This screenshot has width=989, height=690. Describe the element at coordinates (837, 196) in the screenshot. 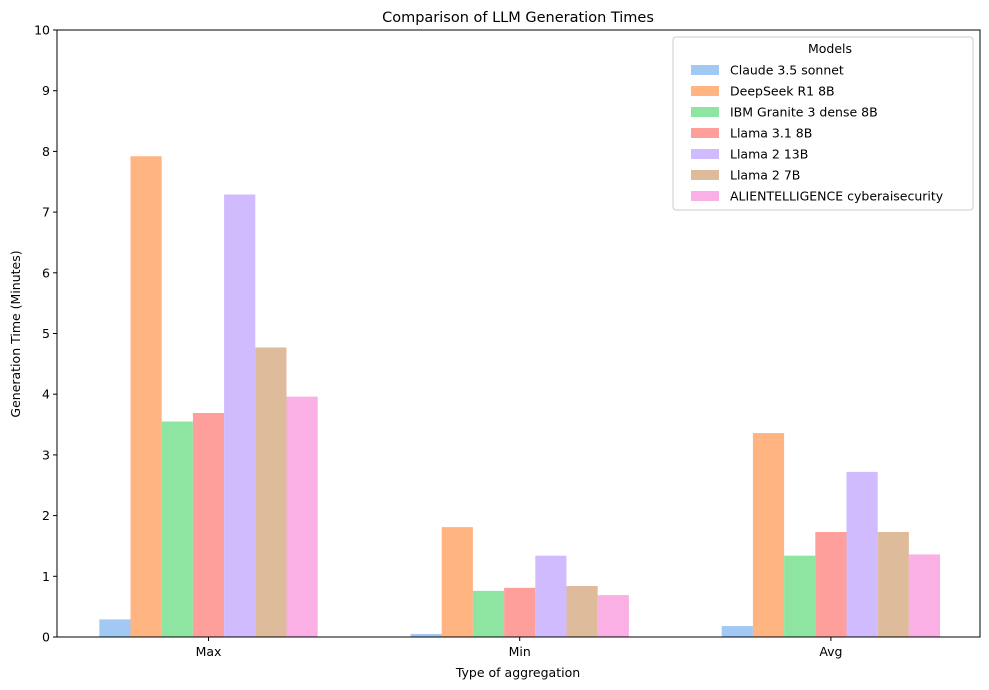

I see `legend-entry: ALIENTELLIGENCE cyberaisecurity` at that location.